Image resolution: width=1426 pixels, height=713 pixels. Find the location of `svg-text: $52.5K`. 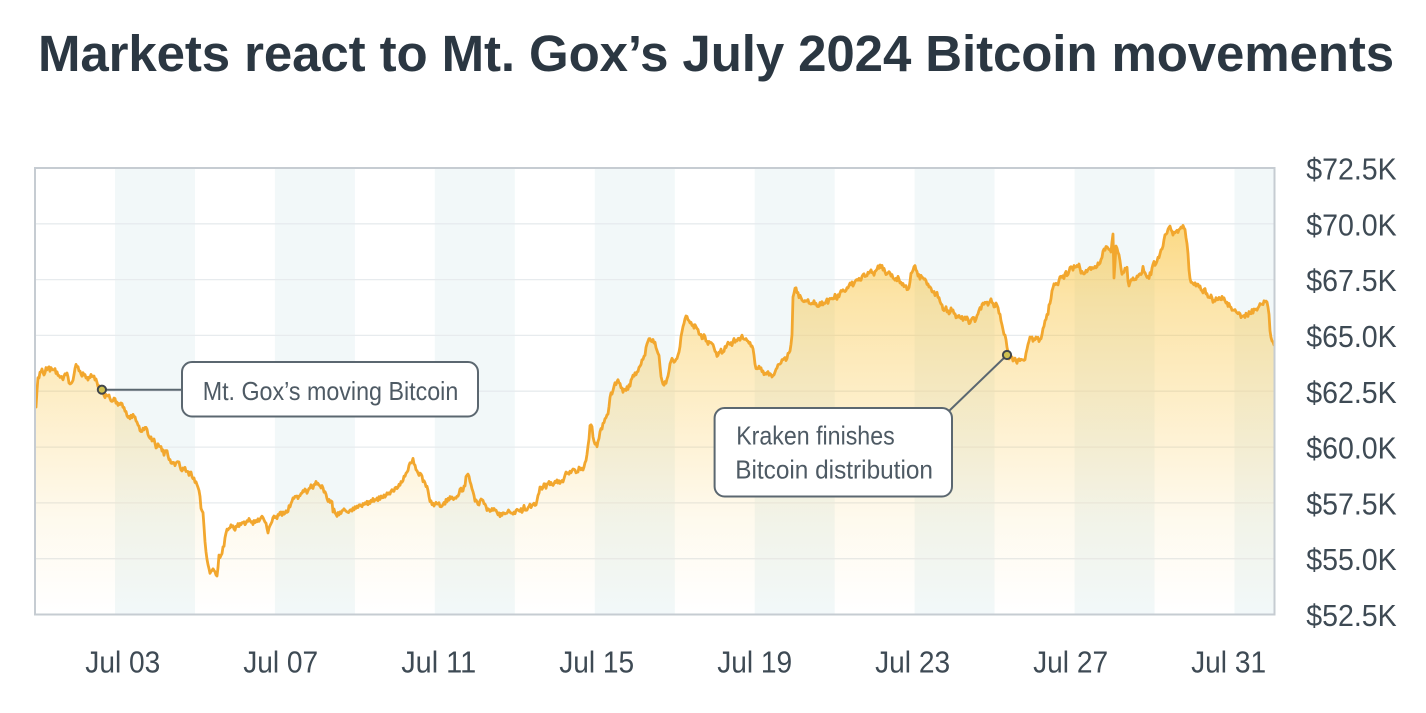

svg-text: $52.5K is located at coordinates (1351, 615).